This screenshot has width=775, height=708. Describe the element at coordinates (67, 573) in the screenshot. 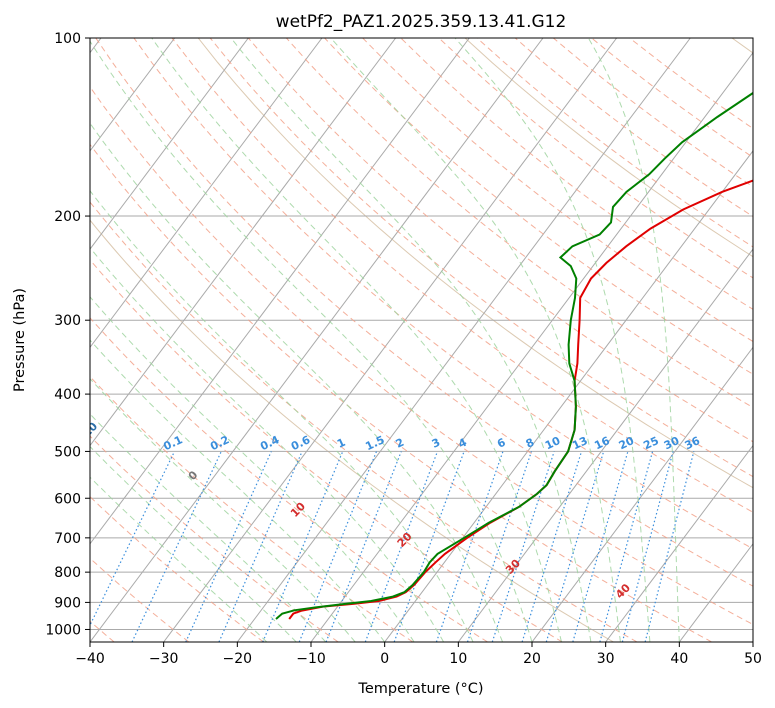

I see `y-tick-label: 800` at that location.